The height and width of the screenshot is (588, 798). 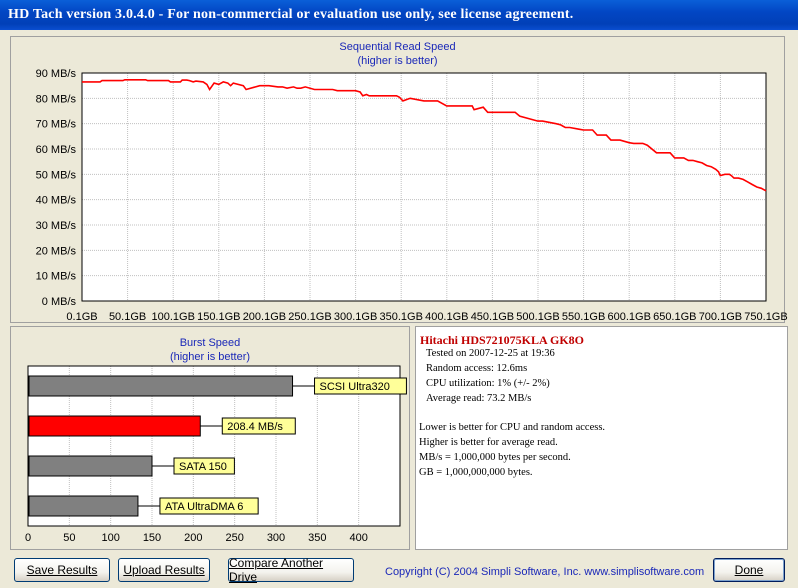 I want to click on y-tick-label: 90 MB/s, so click(x=56, y=74).